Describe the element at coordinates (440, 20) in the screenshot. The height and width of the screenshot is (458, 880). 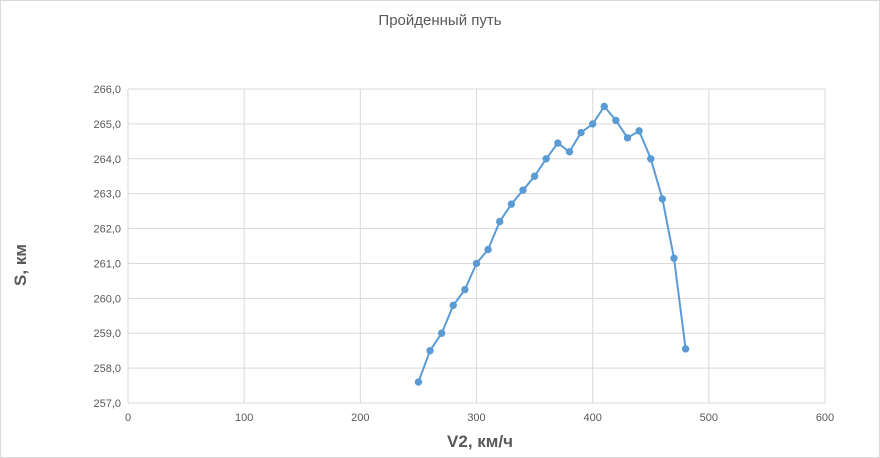
I see `chart-title: Пройденный путь` at that location.